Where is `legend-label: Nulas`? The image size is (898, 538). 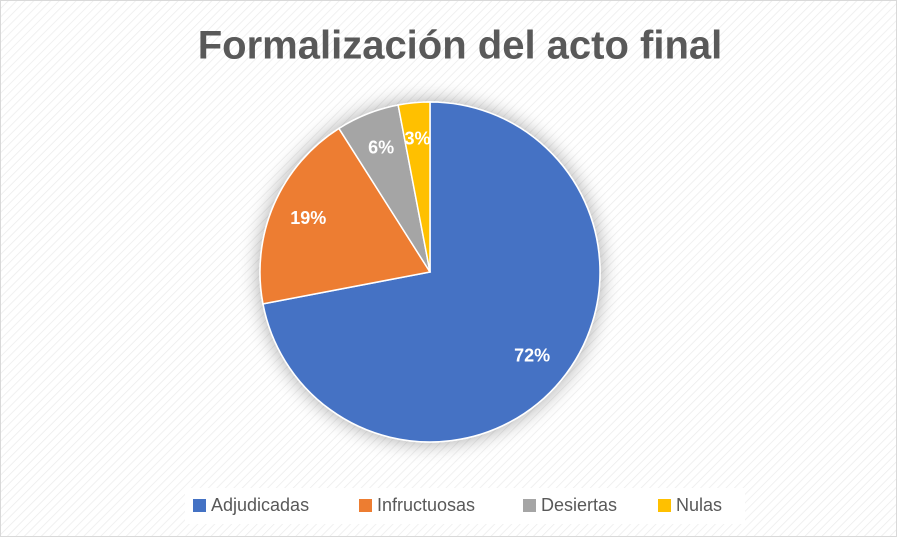
legend-label: Nulas is located at coordinates (699, 505).